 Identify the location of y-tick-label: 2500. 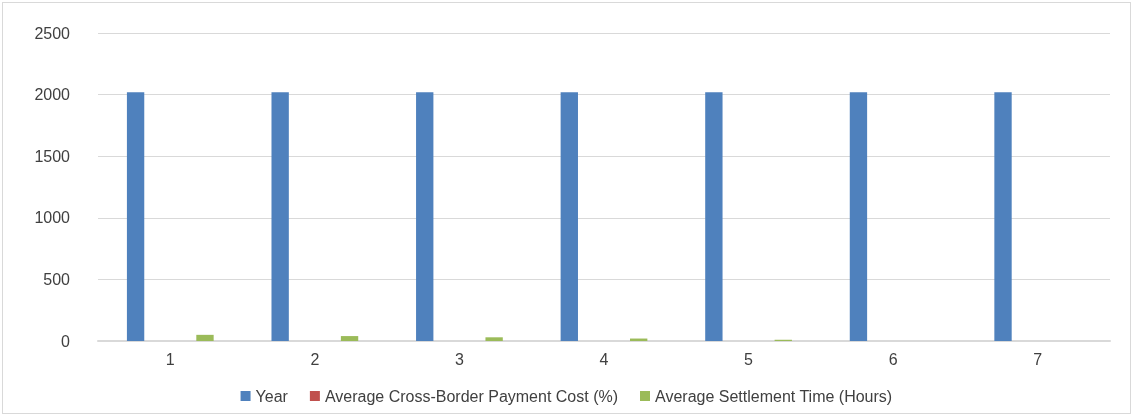
(52, 33).